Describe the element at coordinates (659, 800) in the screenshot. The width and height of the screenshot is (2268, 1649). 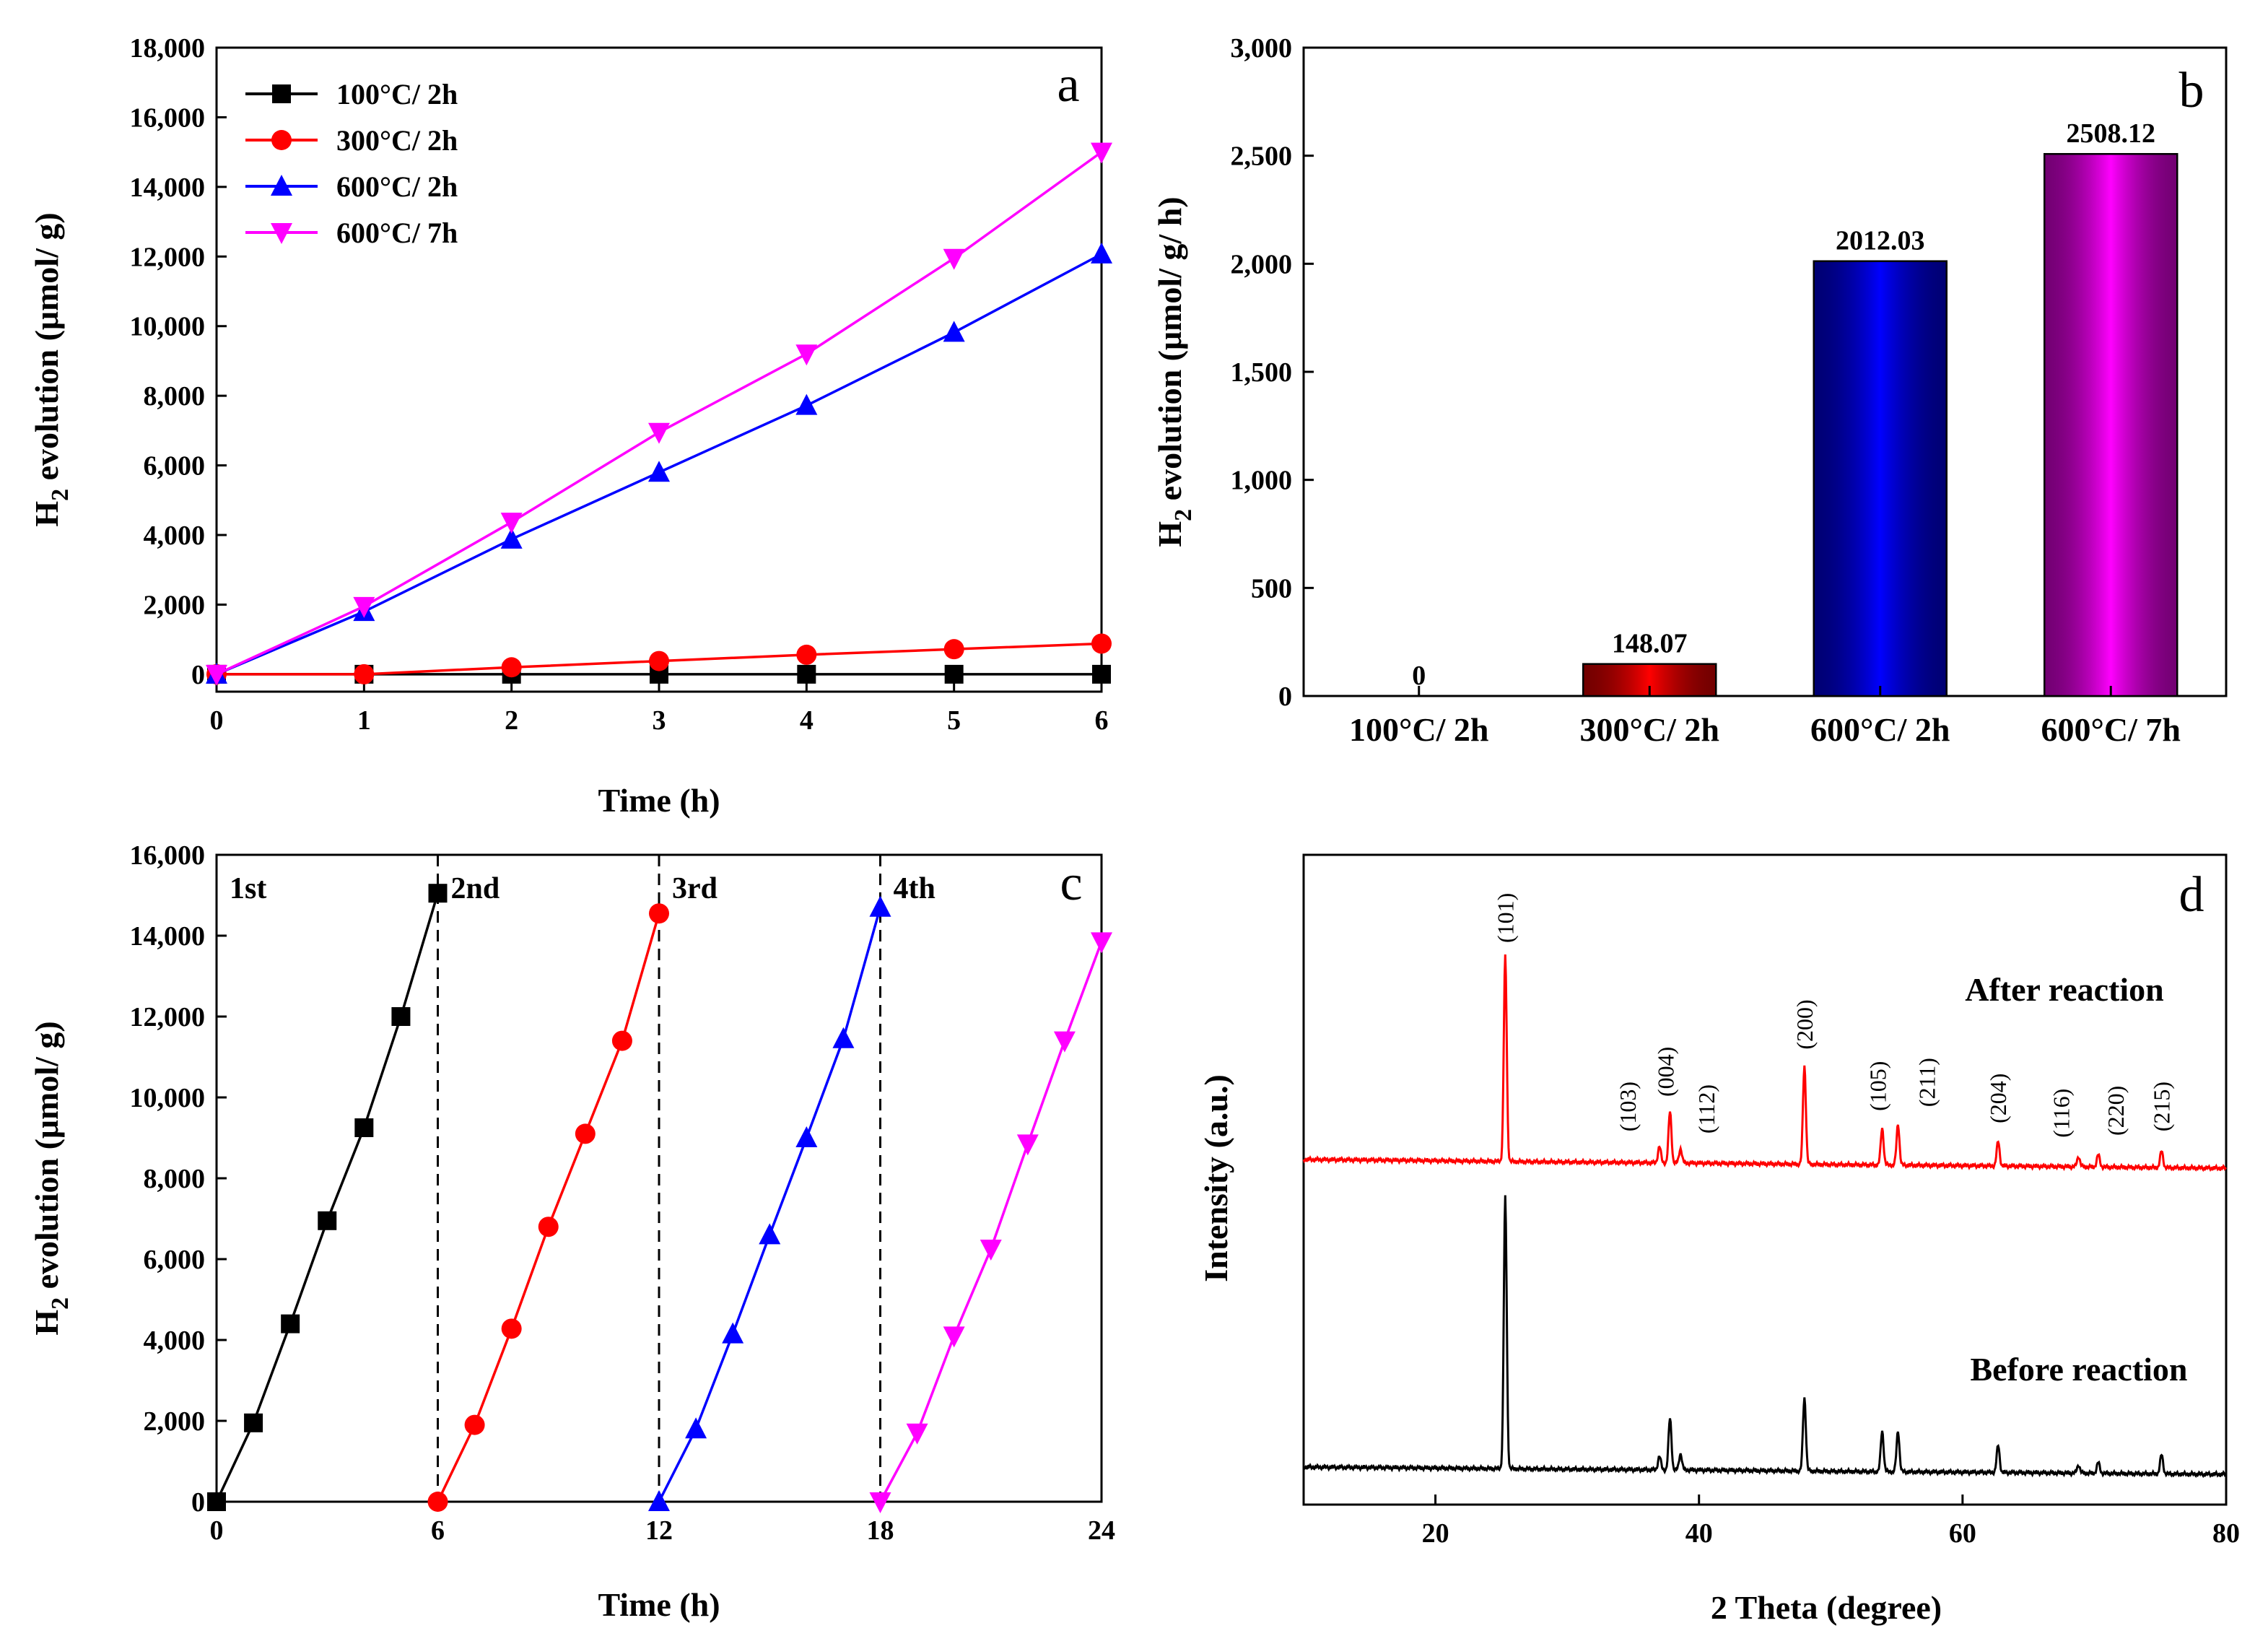
I see `panel-a-xlabel: Time (h)` at that location.